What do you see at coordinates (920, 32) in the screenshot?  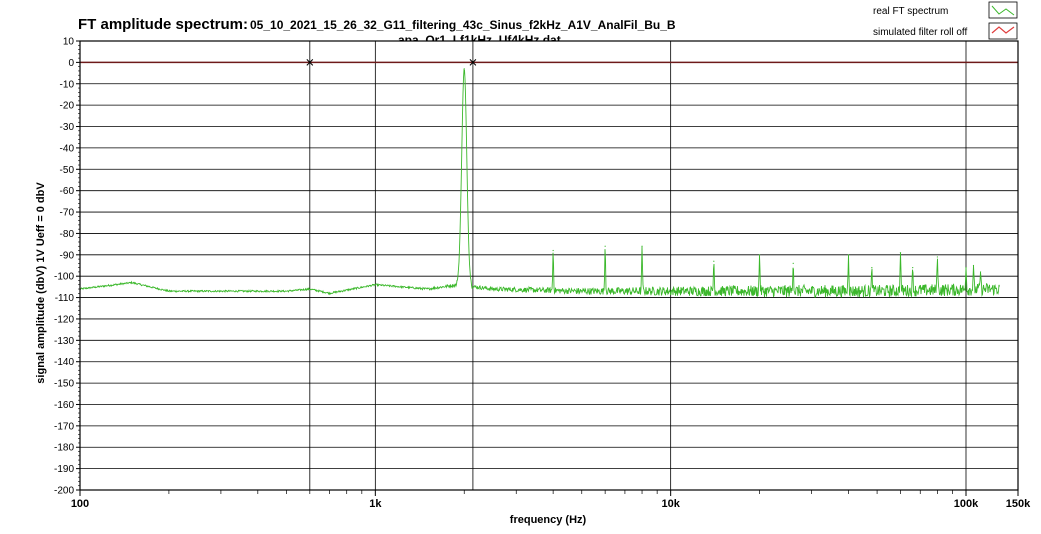 I see `legend-label-filter-rolloff: simulated filter roll off` at bounding box center [920, 32].